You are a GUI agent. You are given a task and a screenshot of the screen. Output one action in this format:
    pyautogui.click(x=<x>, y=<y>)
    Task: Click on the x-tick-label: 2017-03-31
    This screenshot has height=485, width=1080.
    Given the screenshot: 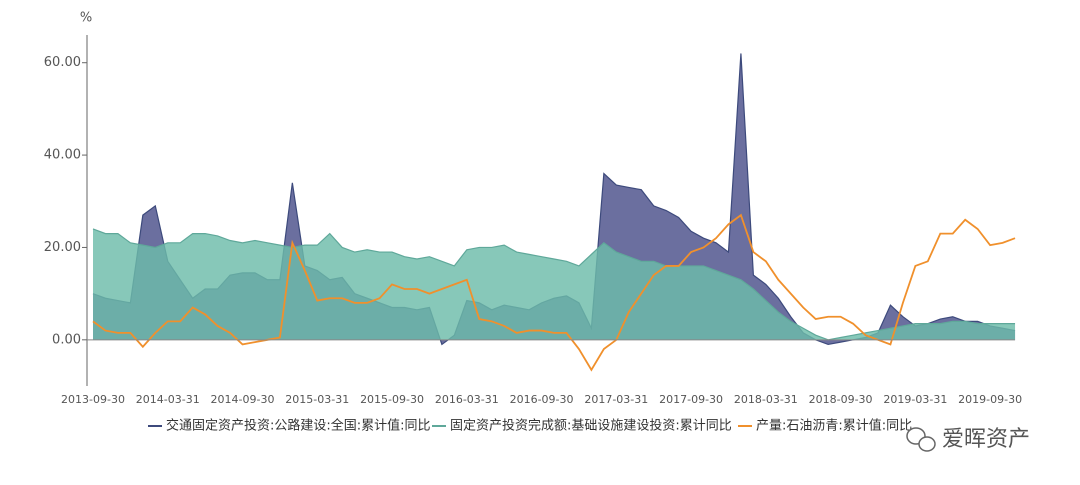 What is the action you would take?
    pyautogui.click(x=616, y=399)
    